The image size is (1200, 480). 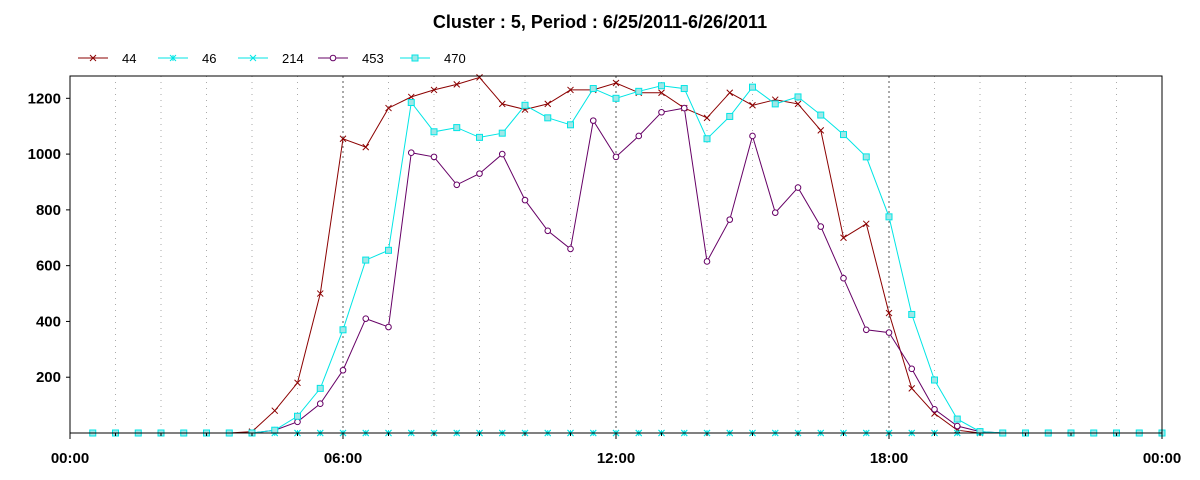 What do you see at coordinates (187, 58) in the screenshot?
I see `legend-item: 46` at bounding box center [187, 58].